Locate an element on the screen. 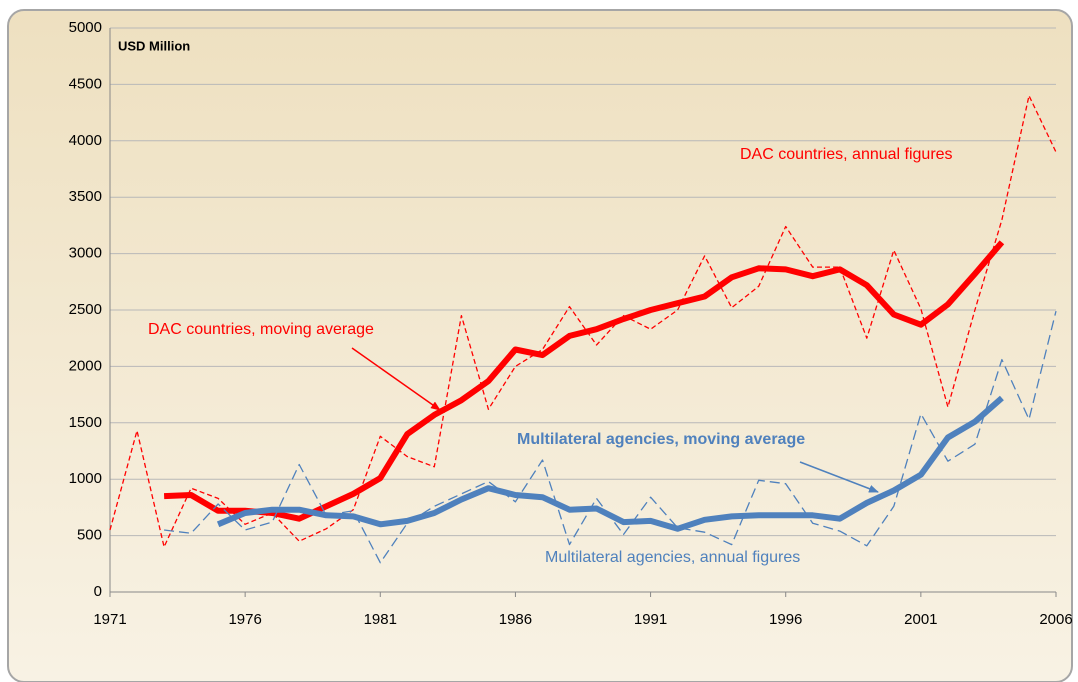  series-line is located at coordinates (610, 463).